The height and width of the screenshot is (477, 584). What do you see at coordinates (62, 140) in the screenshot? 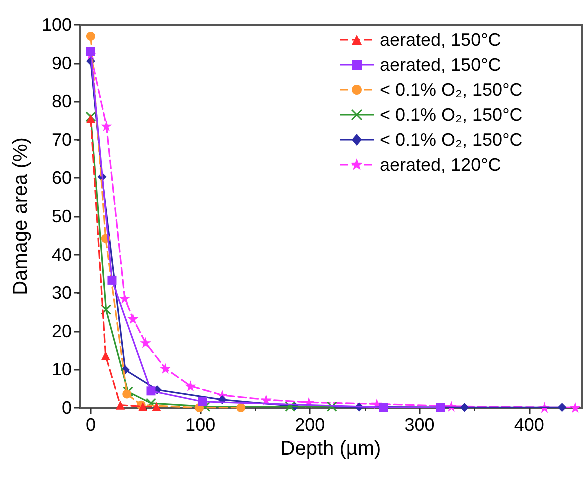
I see `y-tick-label: 70` at bounding box center [62, 140].